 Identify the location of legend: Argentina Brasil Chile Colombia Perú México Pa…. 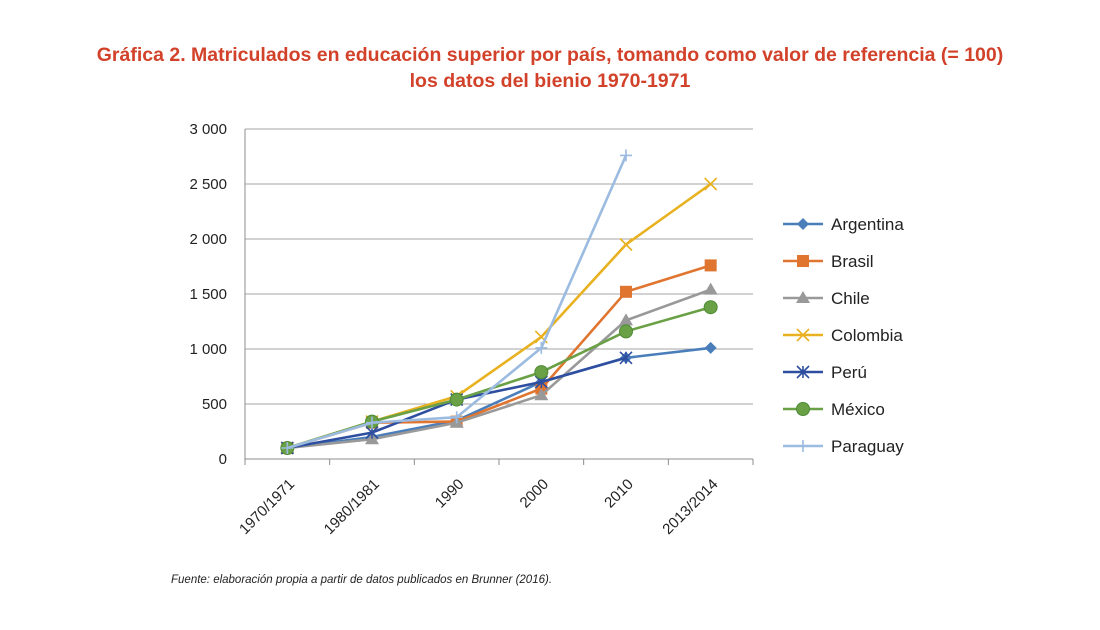
(843, 335).